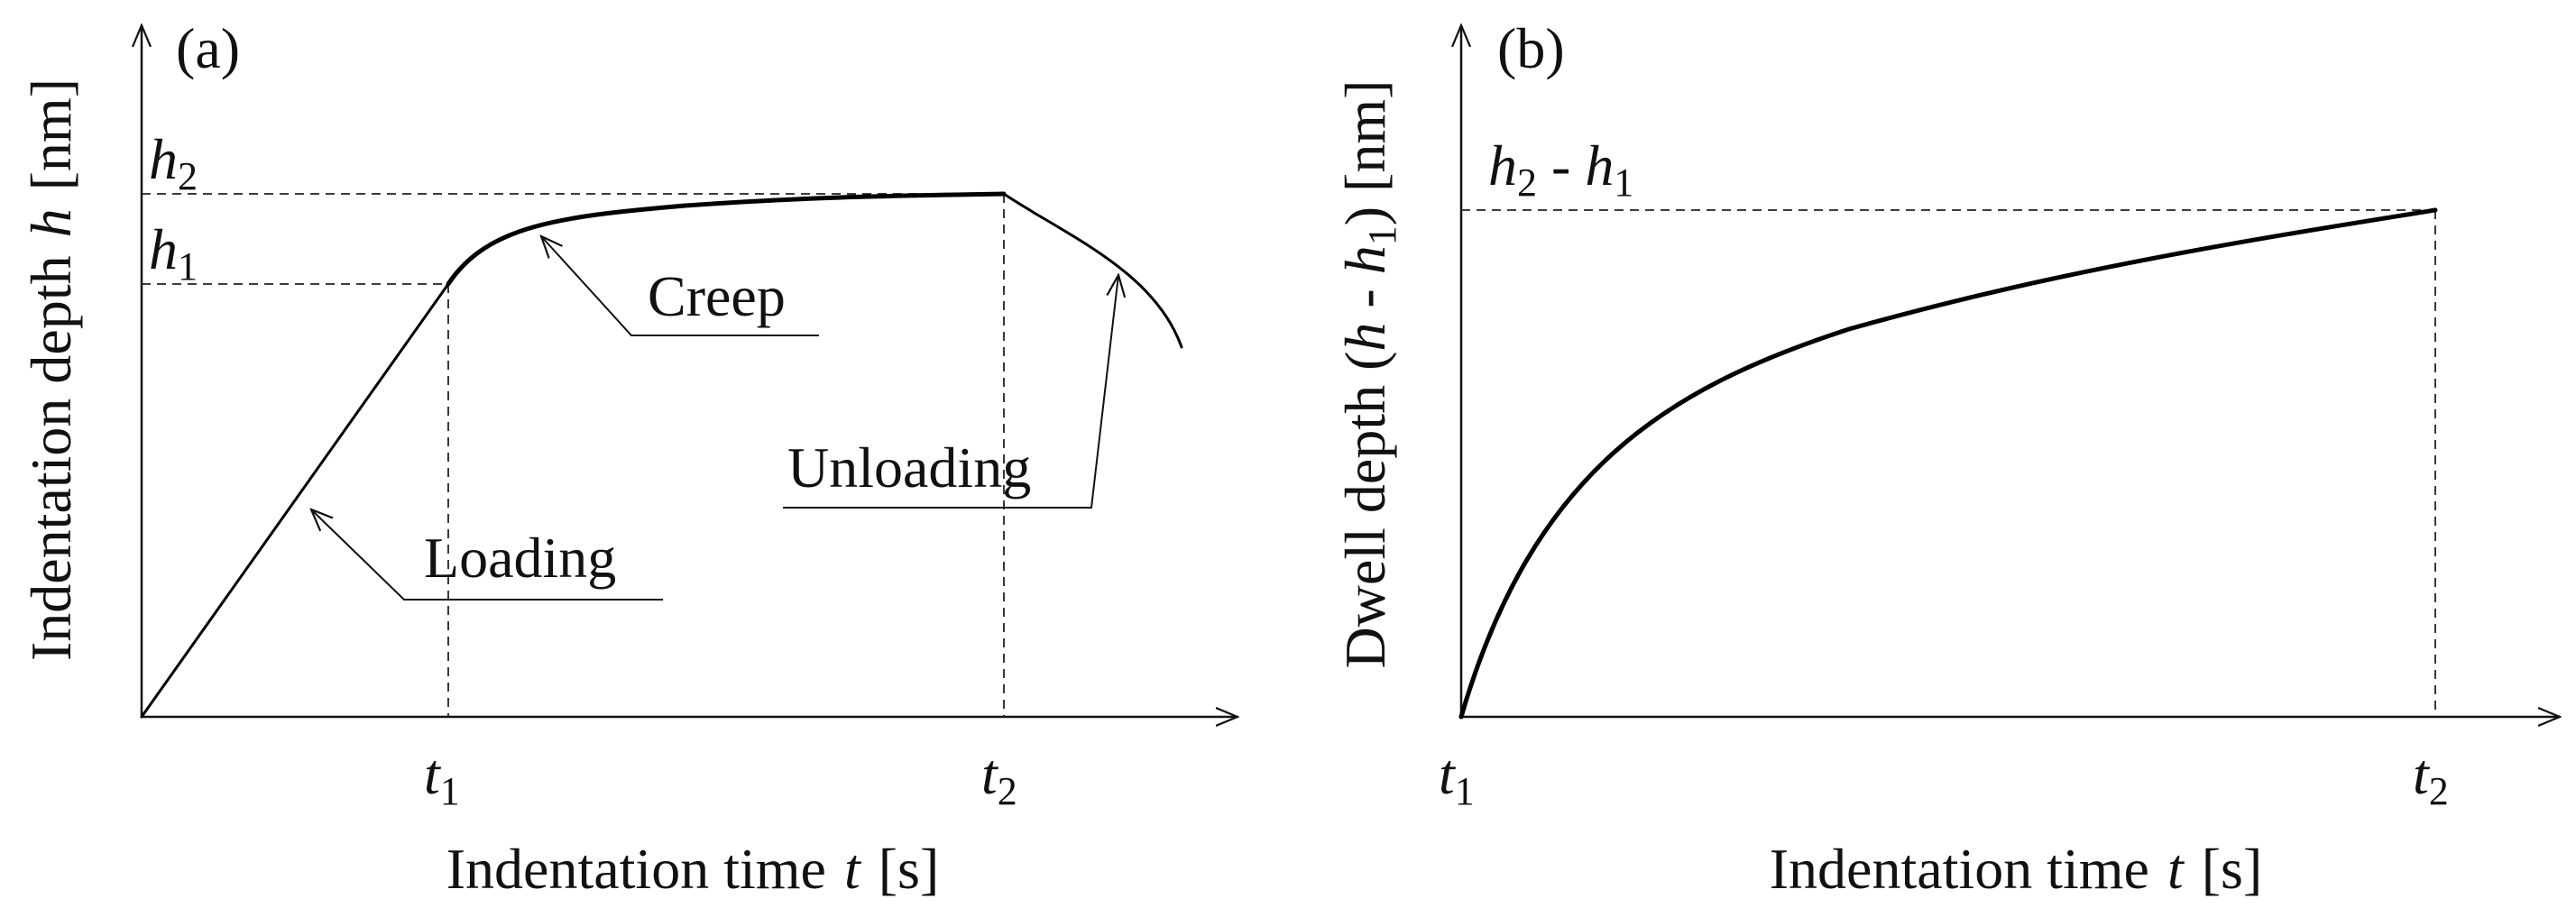 The image size is (2576, 917). What do you see at coordinates (1092, 270) in the screenshot?
I see `panel-a-unloading-curve` at bounding box center [1092, 270].